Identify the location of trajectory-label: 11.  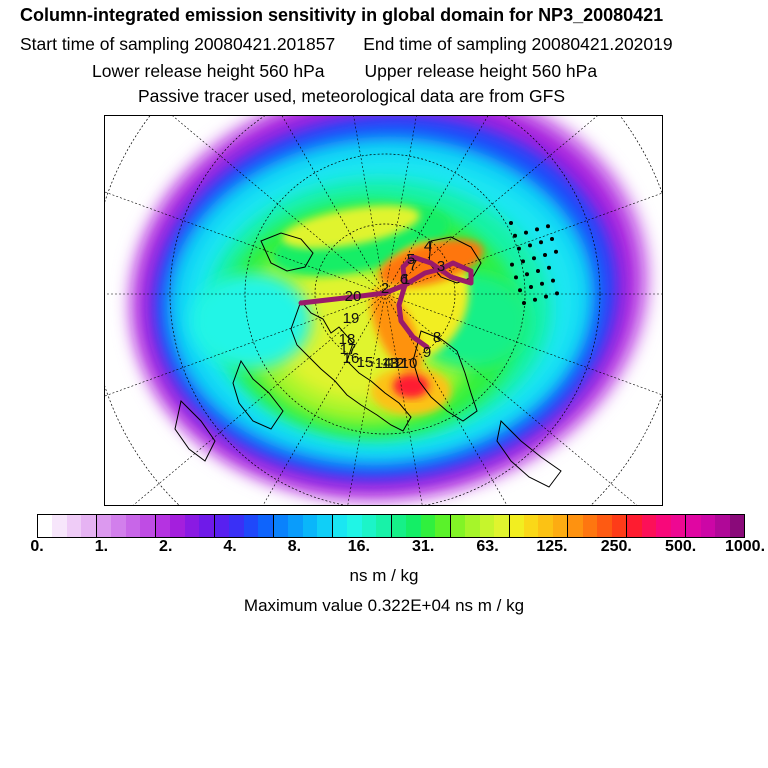
(401, 363).